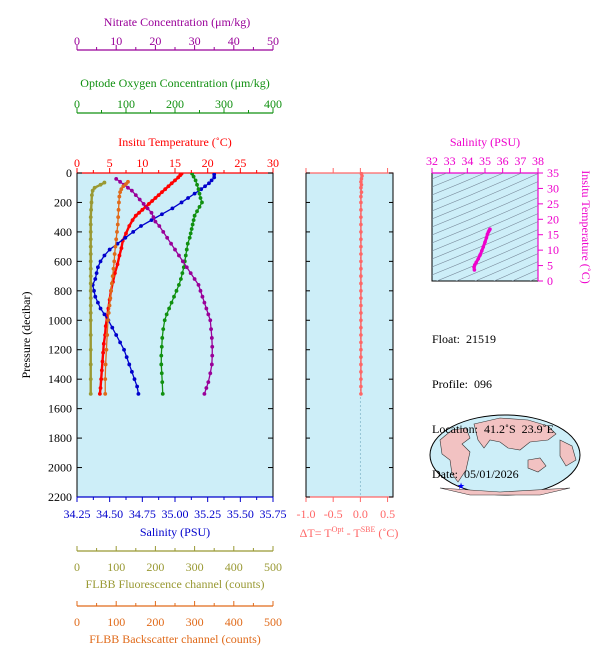  What do you see at coordinates (60, 379) in the screenshot?
I see `pressure-tick-label: 1400` at bounding box center [60, 379].